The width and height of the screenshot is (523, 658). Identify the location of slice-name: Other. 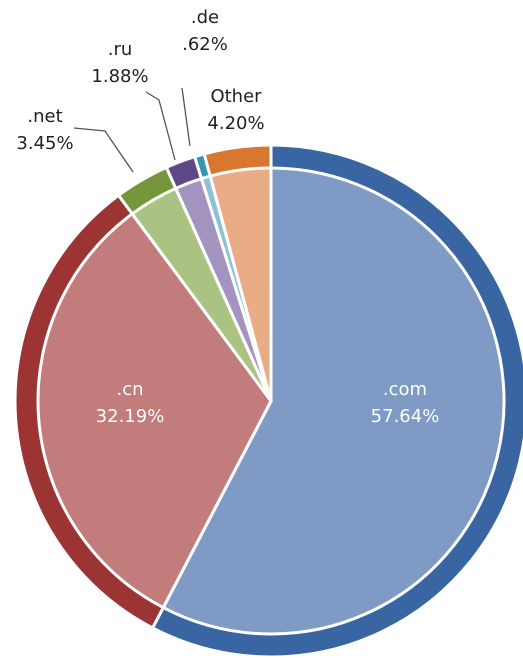
(236, 96).